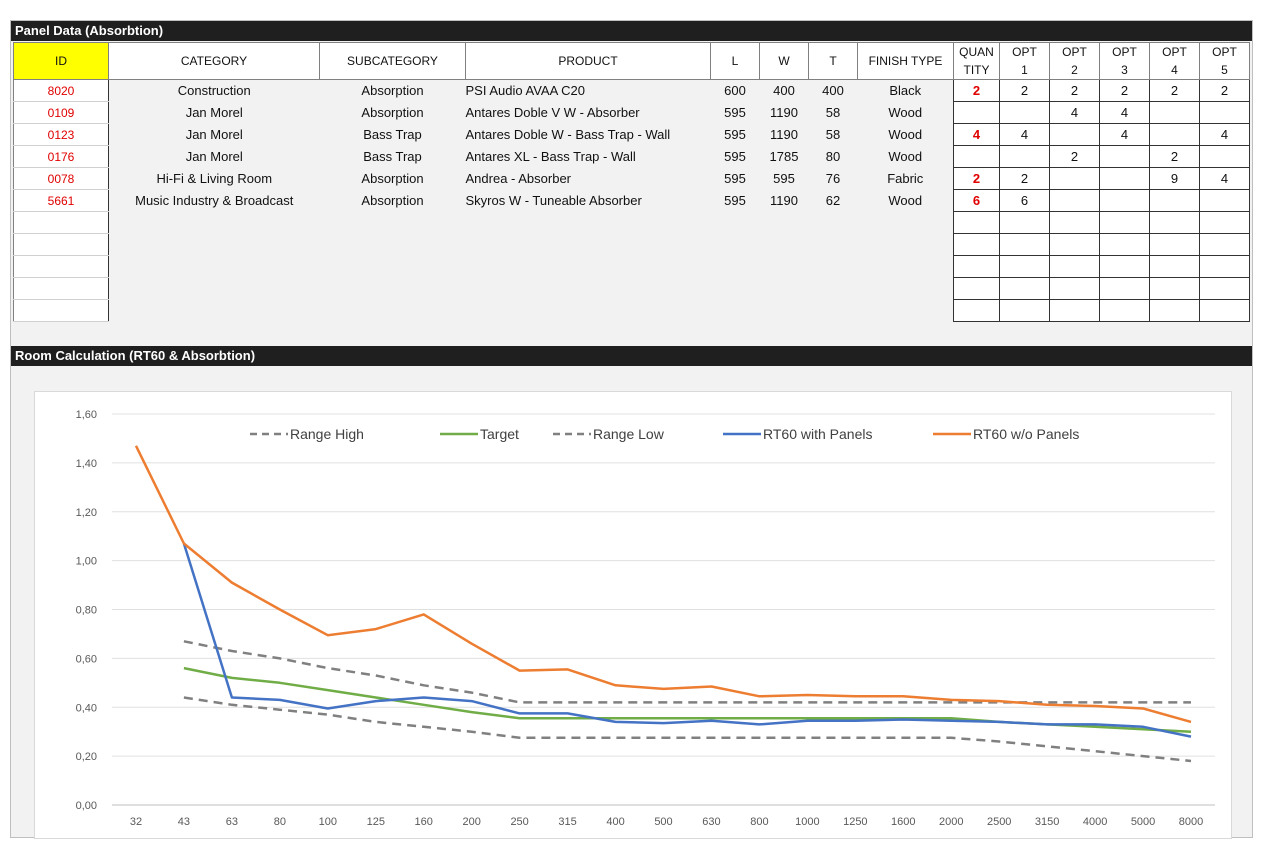 This screenshot has height=852, width=1266. Describe the element at coordinates (1124, 112) in the screenshot. I see `cell-opt-3: 4` at that location.